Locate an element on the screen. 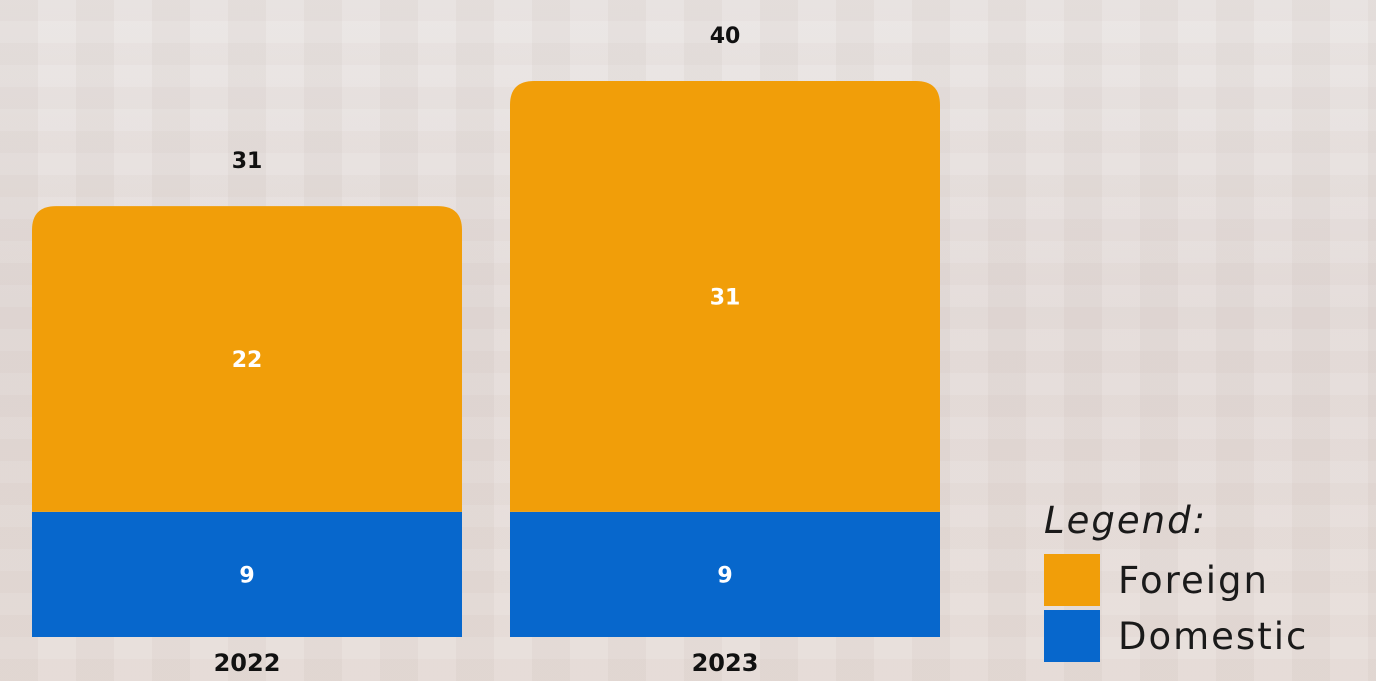 The width and height of the screenshot is (1376, 681). legend-item-foreign: Foreign is located at coordinates (1204, 580).